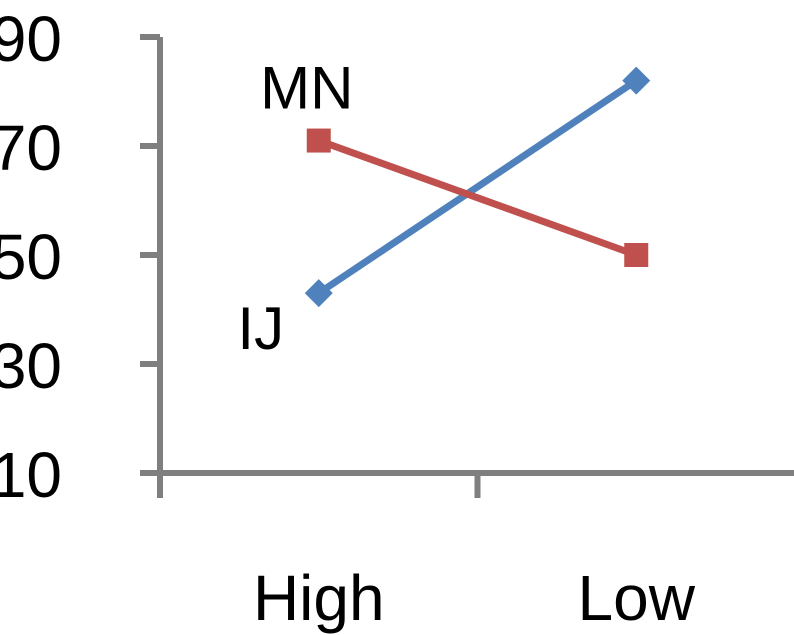 The height and width of the screenshot is (635, 794). I want to click on y-tick-label: 90, so click(31, 39).